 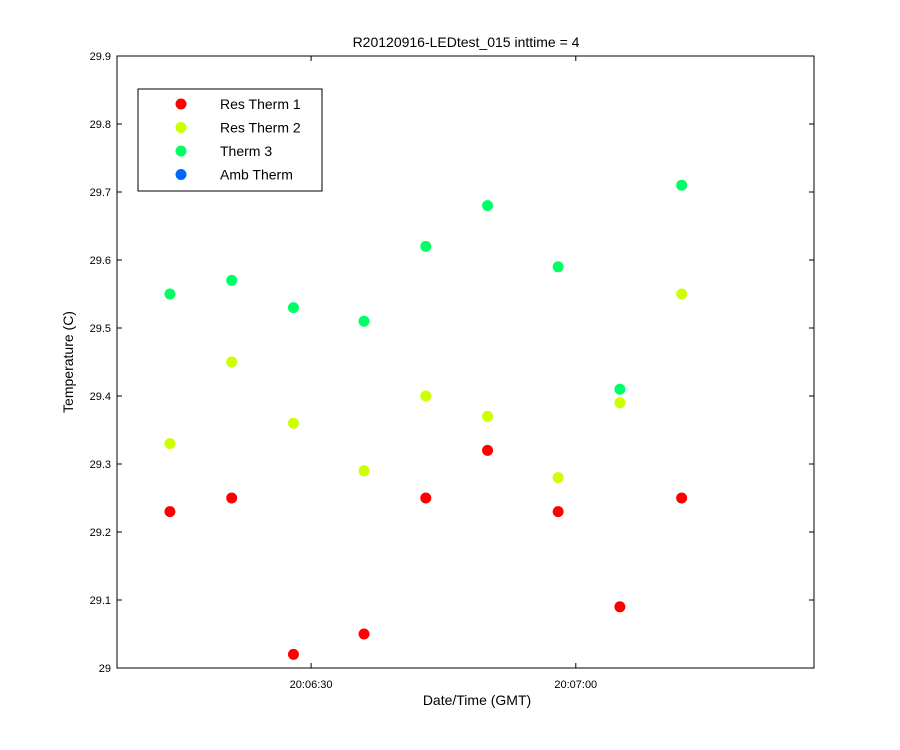 I want to click on y-tick-label: 29.5, so click(x=100, y=329).